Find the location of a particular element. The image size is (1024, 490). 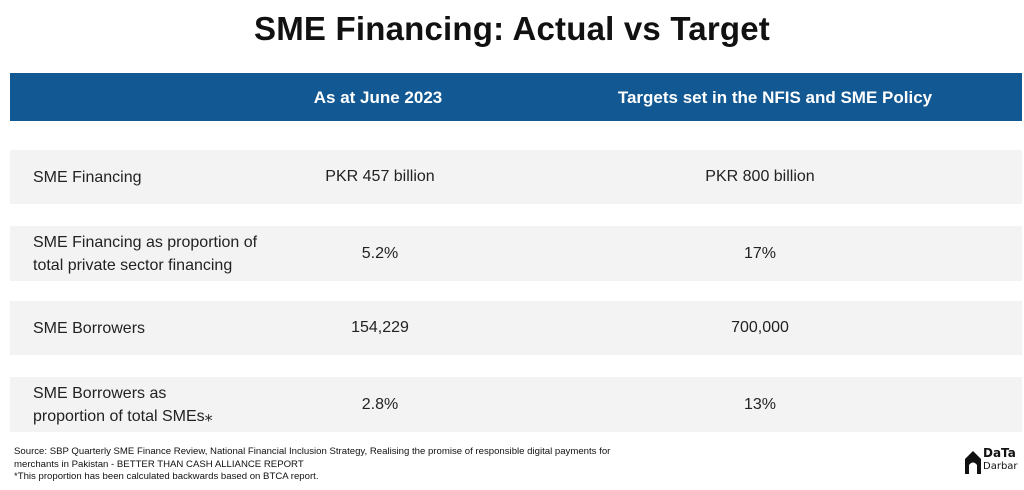

header-targets: Targets set in the NFIS and SME Policy is located at coordinates (775, 97).